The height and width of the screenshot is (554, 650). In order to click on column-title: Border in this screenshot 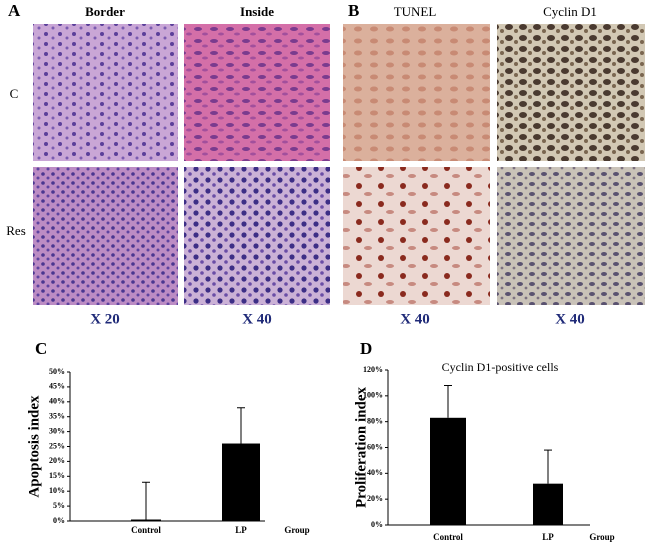, I will do `click(105, 11)`.